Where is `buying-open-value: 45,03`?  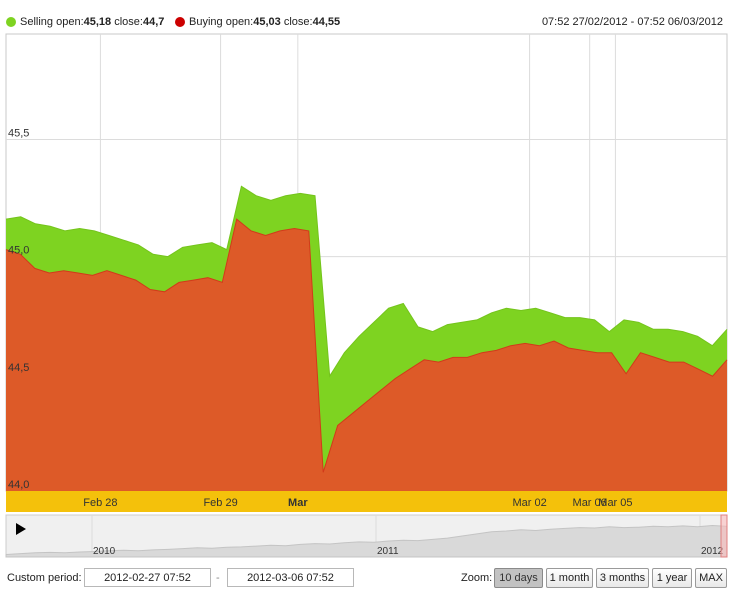 buying-open-value: 45,03 is located at coordinates (267, 22).